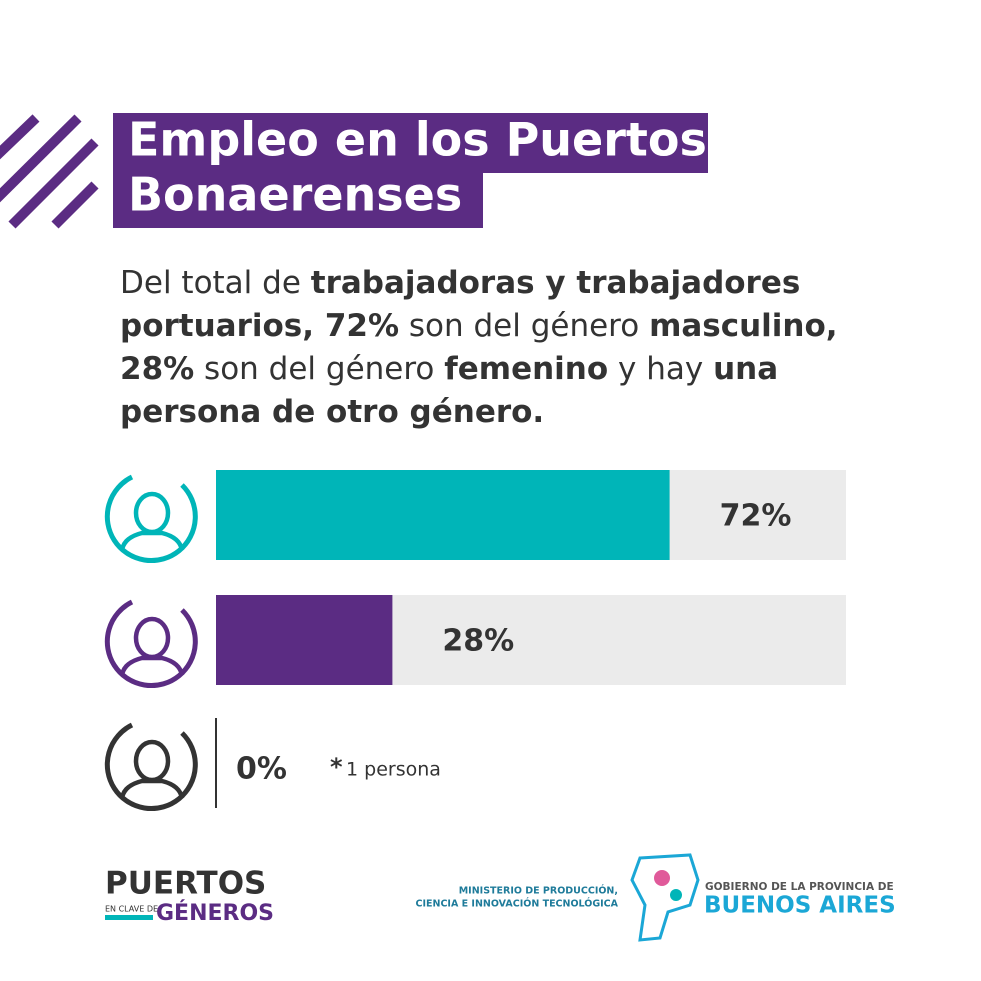  I want to click on brand-line, so click(129, 917).